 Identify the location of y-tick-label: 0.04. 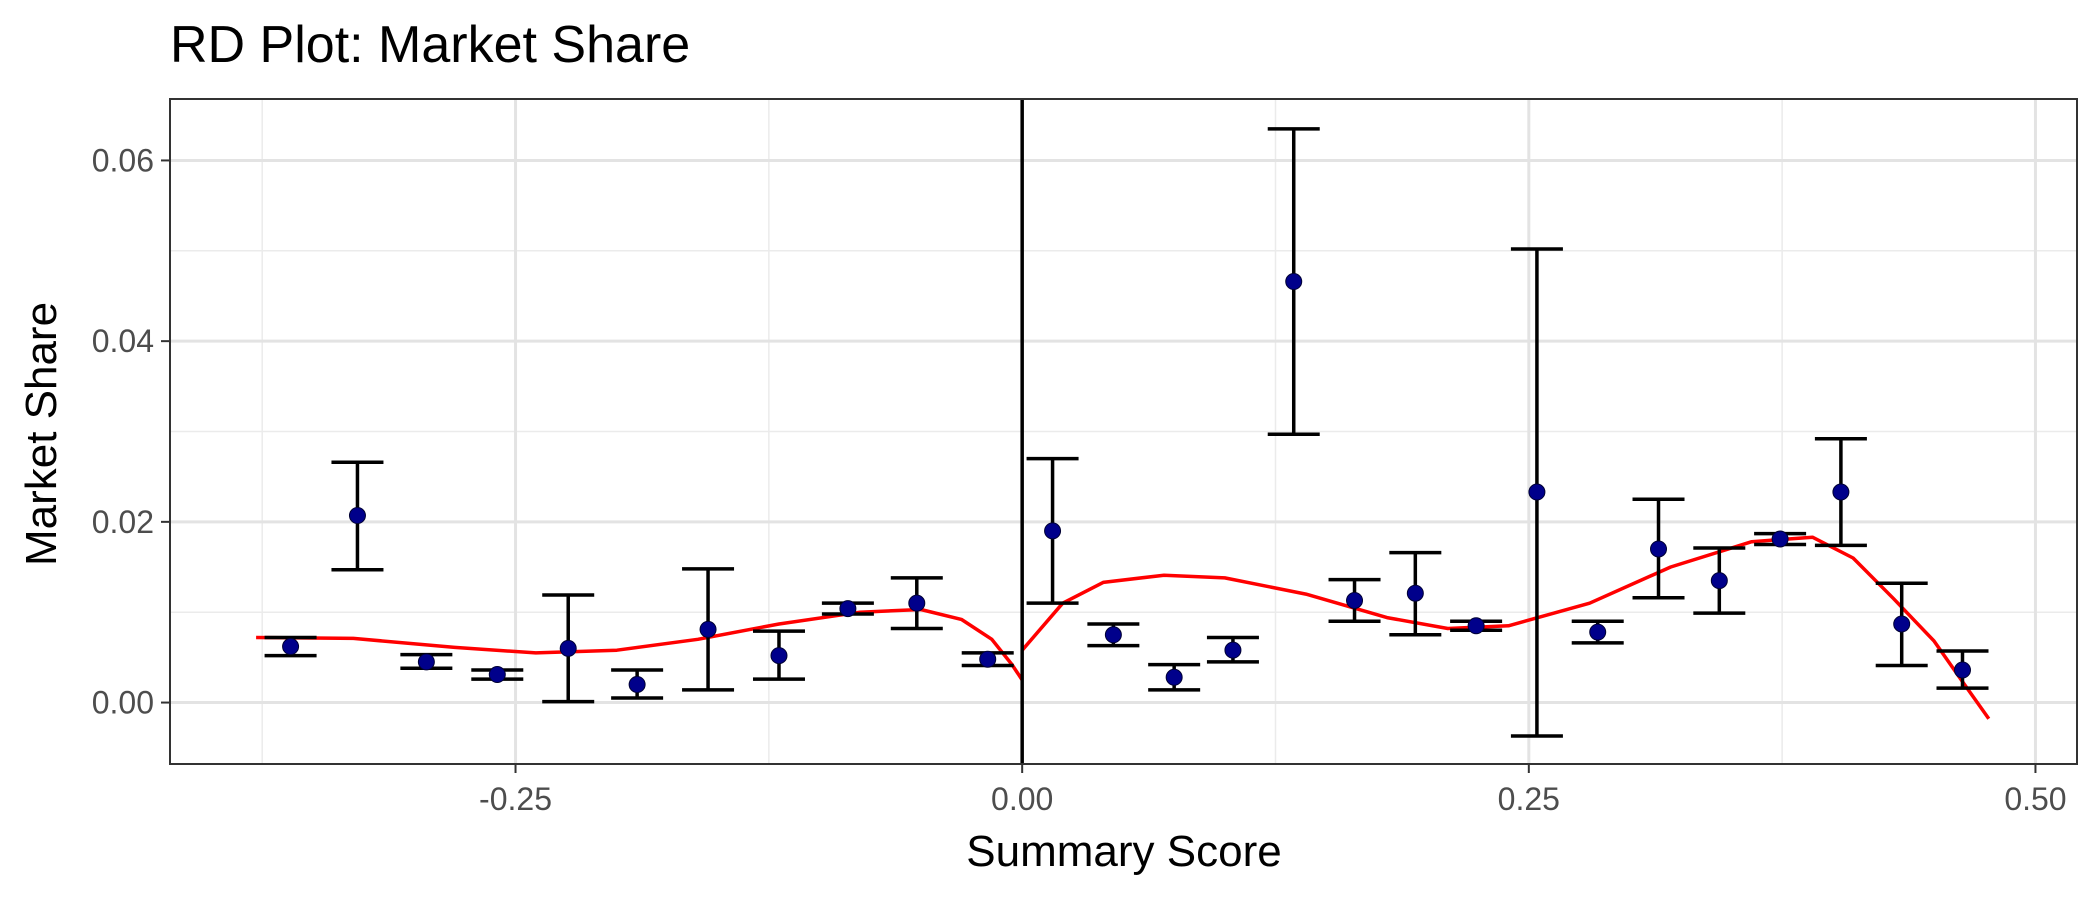
(123, 341).